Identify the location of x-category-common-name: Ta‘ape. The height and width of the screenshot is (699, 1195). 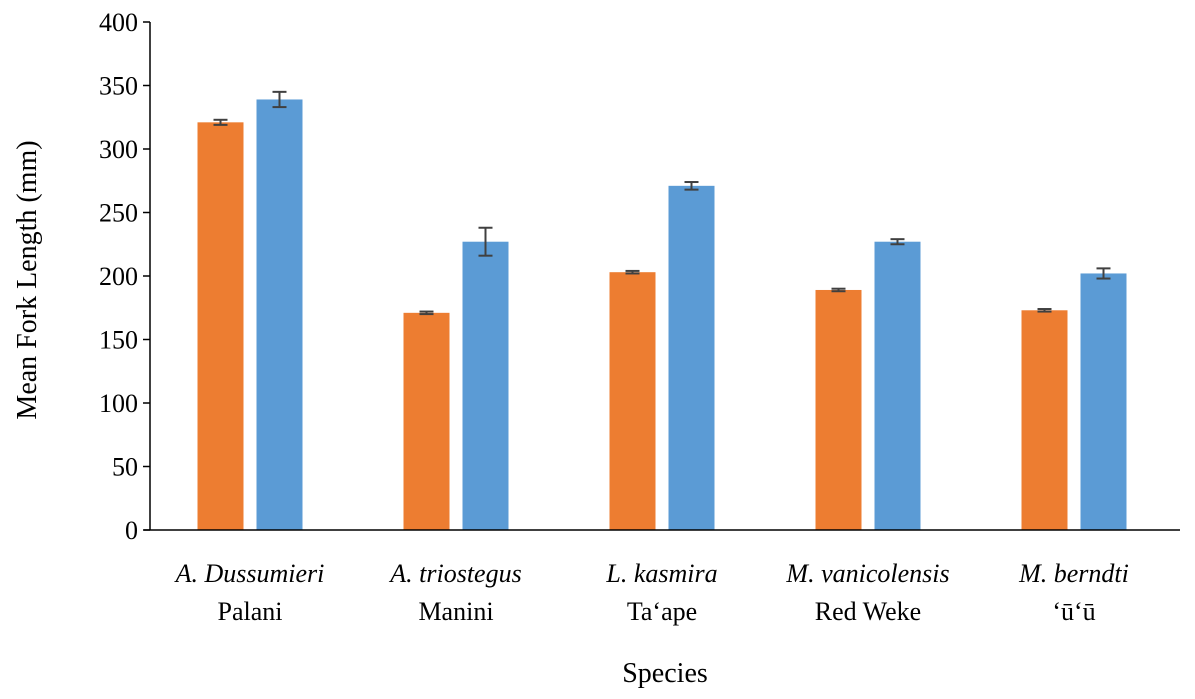
(662, 611).